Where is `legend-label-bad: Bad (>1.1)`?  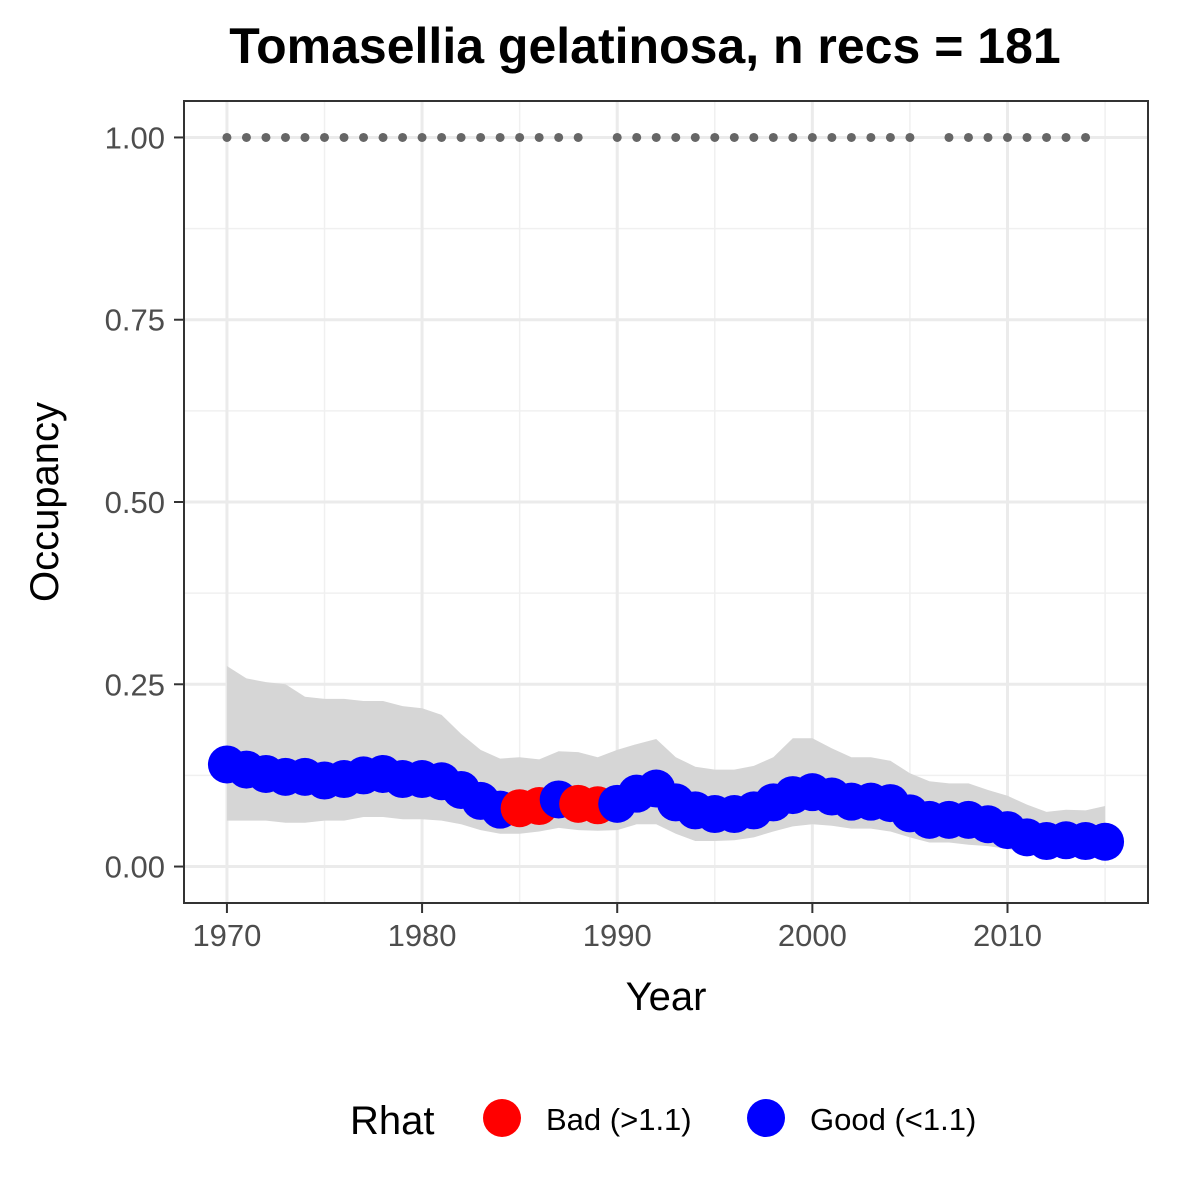 legend-label-bad: Bad (>1.1) is located at coordinates (619, 1119).